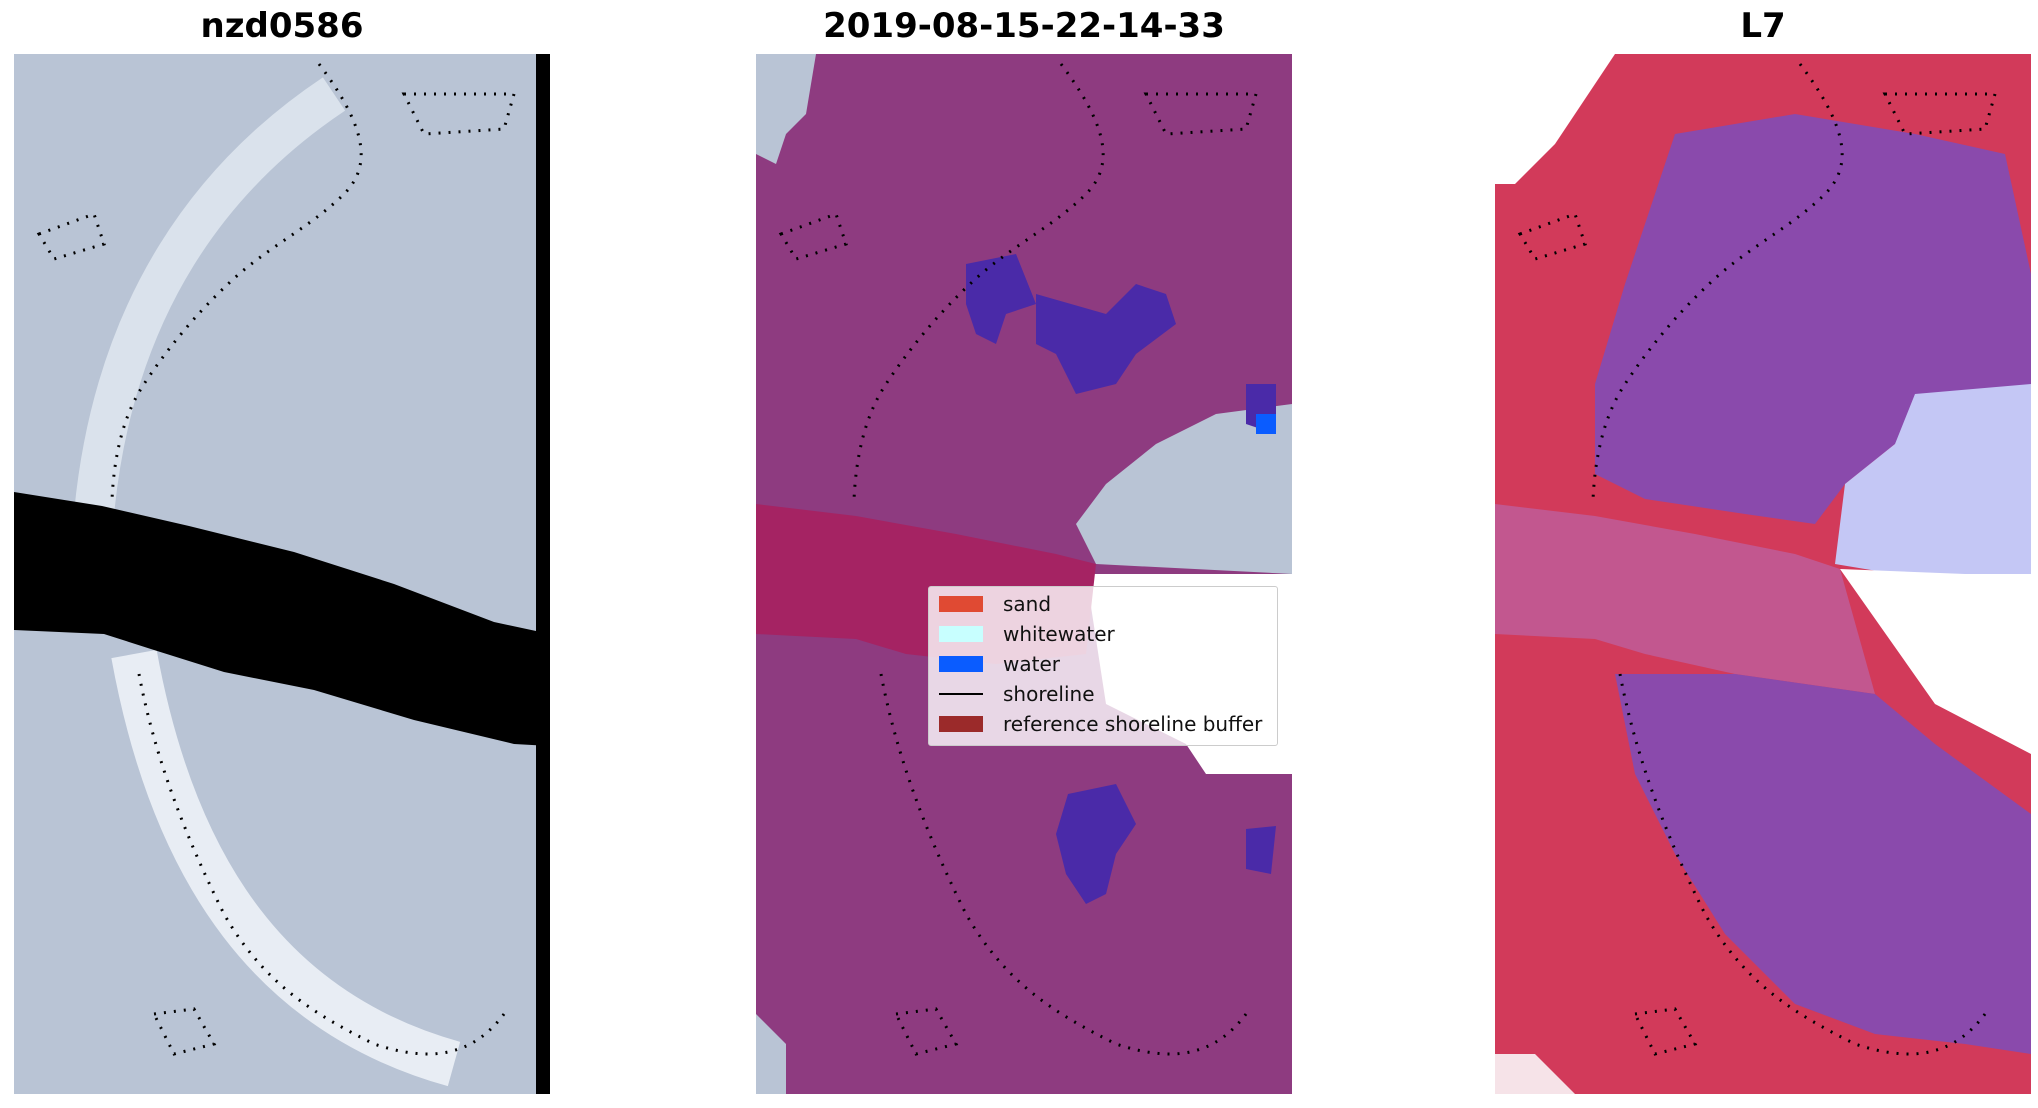 This screenshot has width=2038, height=1108. I want to click on panel-title-rgb: nzd0586, so click(282, 26).